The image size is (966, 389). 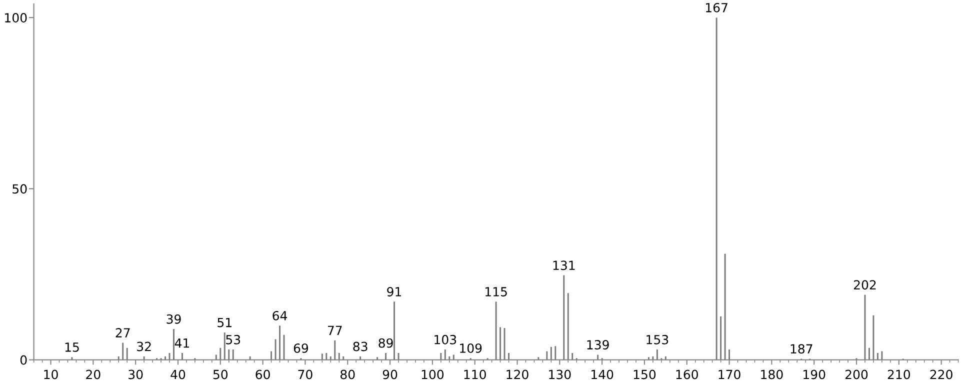 What do you see at coordinates (220, 375) in the screenshot?
I see `x-tick-label: 50` at bounding box center [220, 375].